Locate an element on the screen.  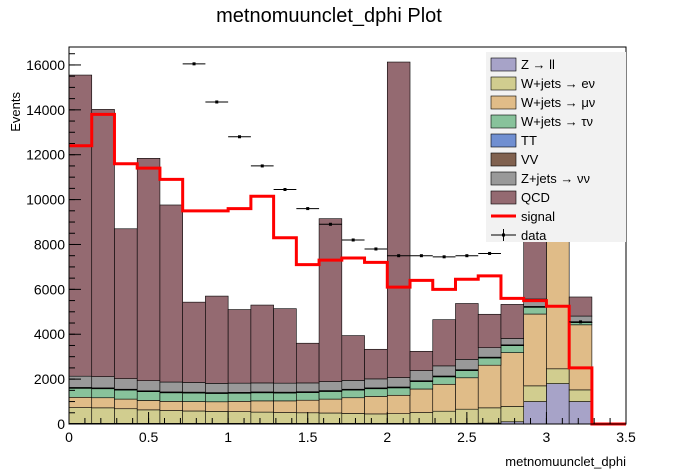
x-tick-label-3: 1.5 is located at coordinates (308, 437).